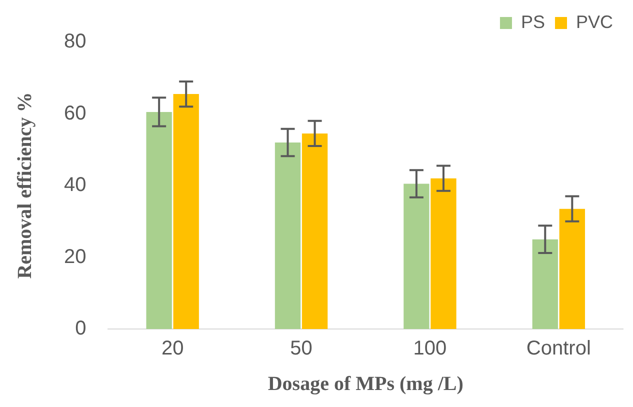 This screenshot has height=407, width=633. I want to click on x-tick-label: Control, so click(558, 349).